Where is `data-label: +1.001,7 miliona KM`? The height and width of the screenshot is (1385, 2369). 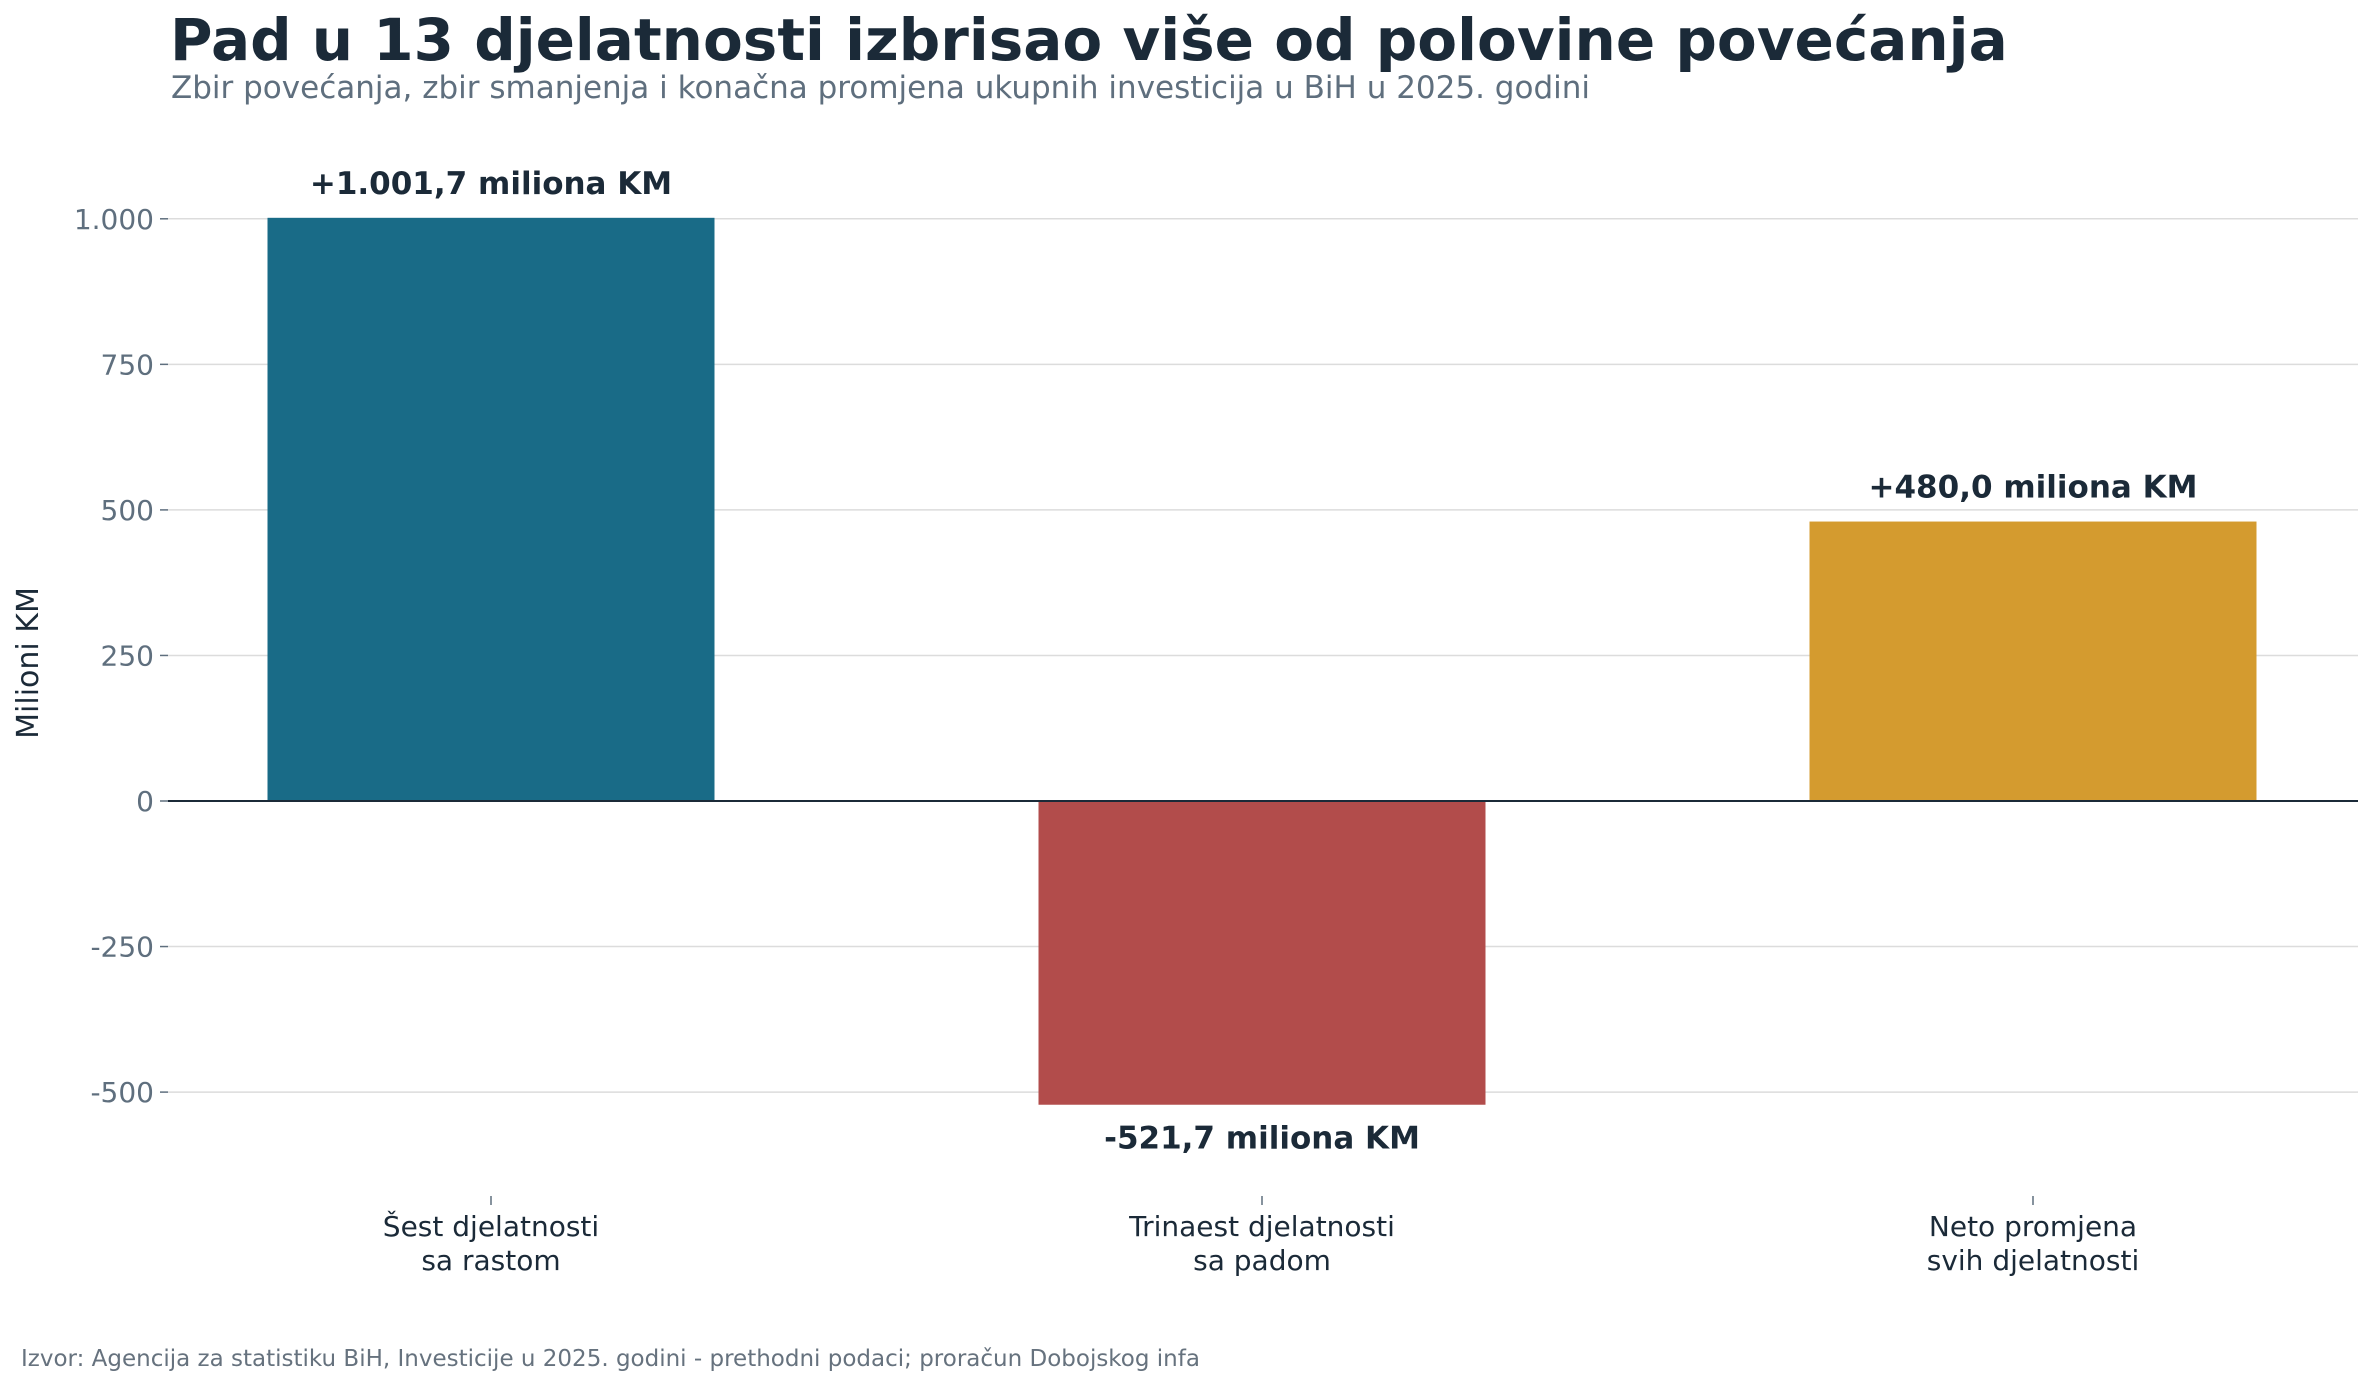
data-label: +1.001,7 miliona KM is located at coordinates (491, 184).